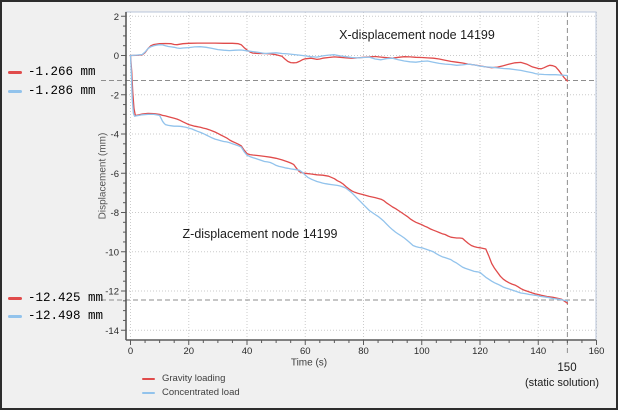 This screenshot has width=618, height=410. I want to click on svg-text: -8, so click(115, 213).